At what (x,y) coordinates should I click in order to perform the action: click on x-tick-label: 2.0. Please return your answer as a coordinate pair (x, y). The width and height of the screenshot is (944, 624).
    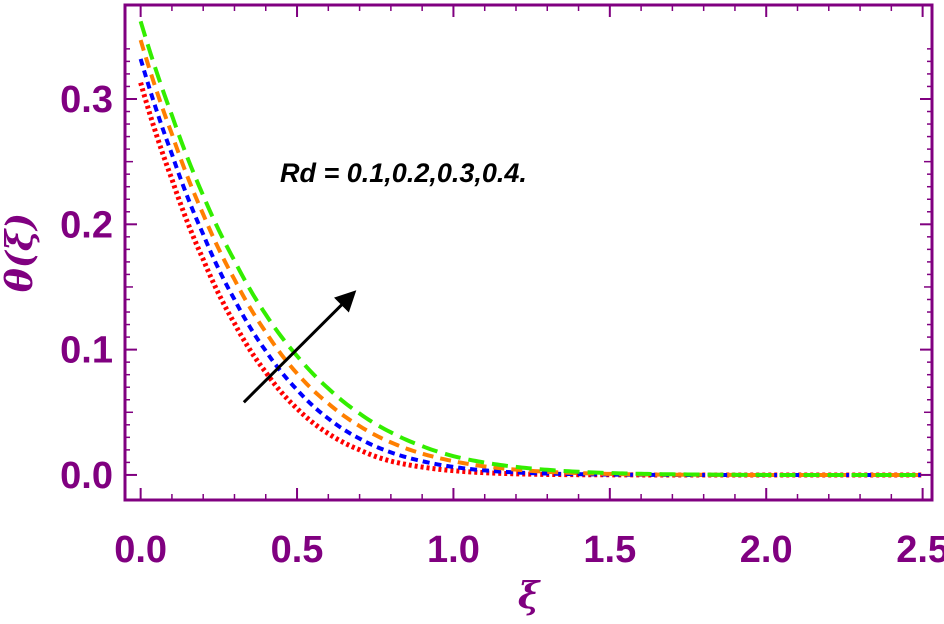
    Looking at the image, I should click on (766, 550).